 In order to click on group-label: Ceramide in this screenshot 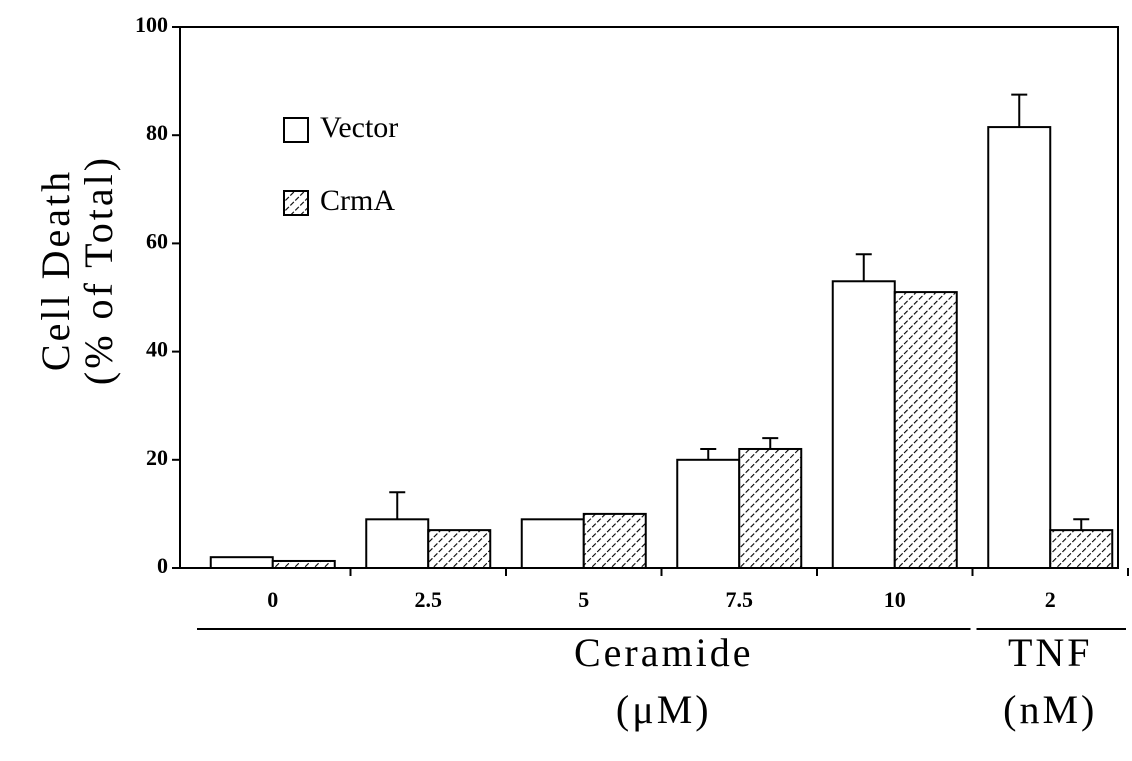, I will do `click(664, 652)`.